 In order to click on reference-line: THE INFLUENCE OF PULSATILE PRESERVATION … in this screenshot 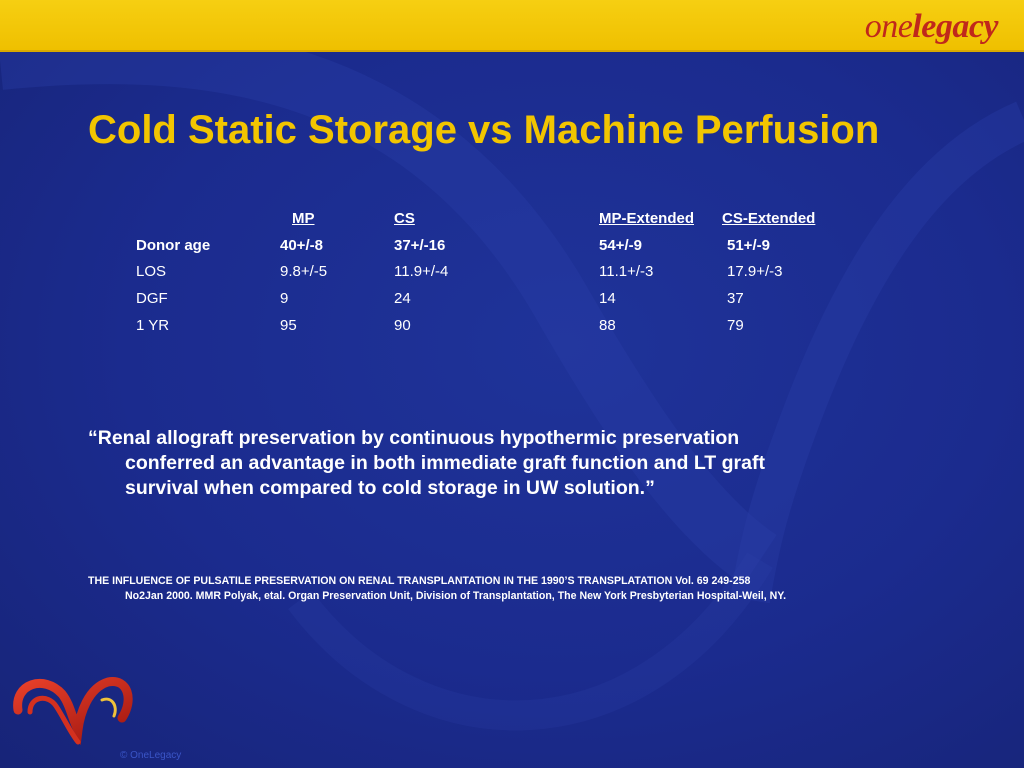, I will do `click(419, 581)`.